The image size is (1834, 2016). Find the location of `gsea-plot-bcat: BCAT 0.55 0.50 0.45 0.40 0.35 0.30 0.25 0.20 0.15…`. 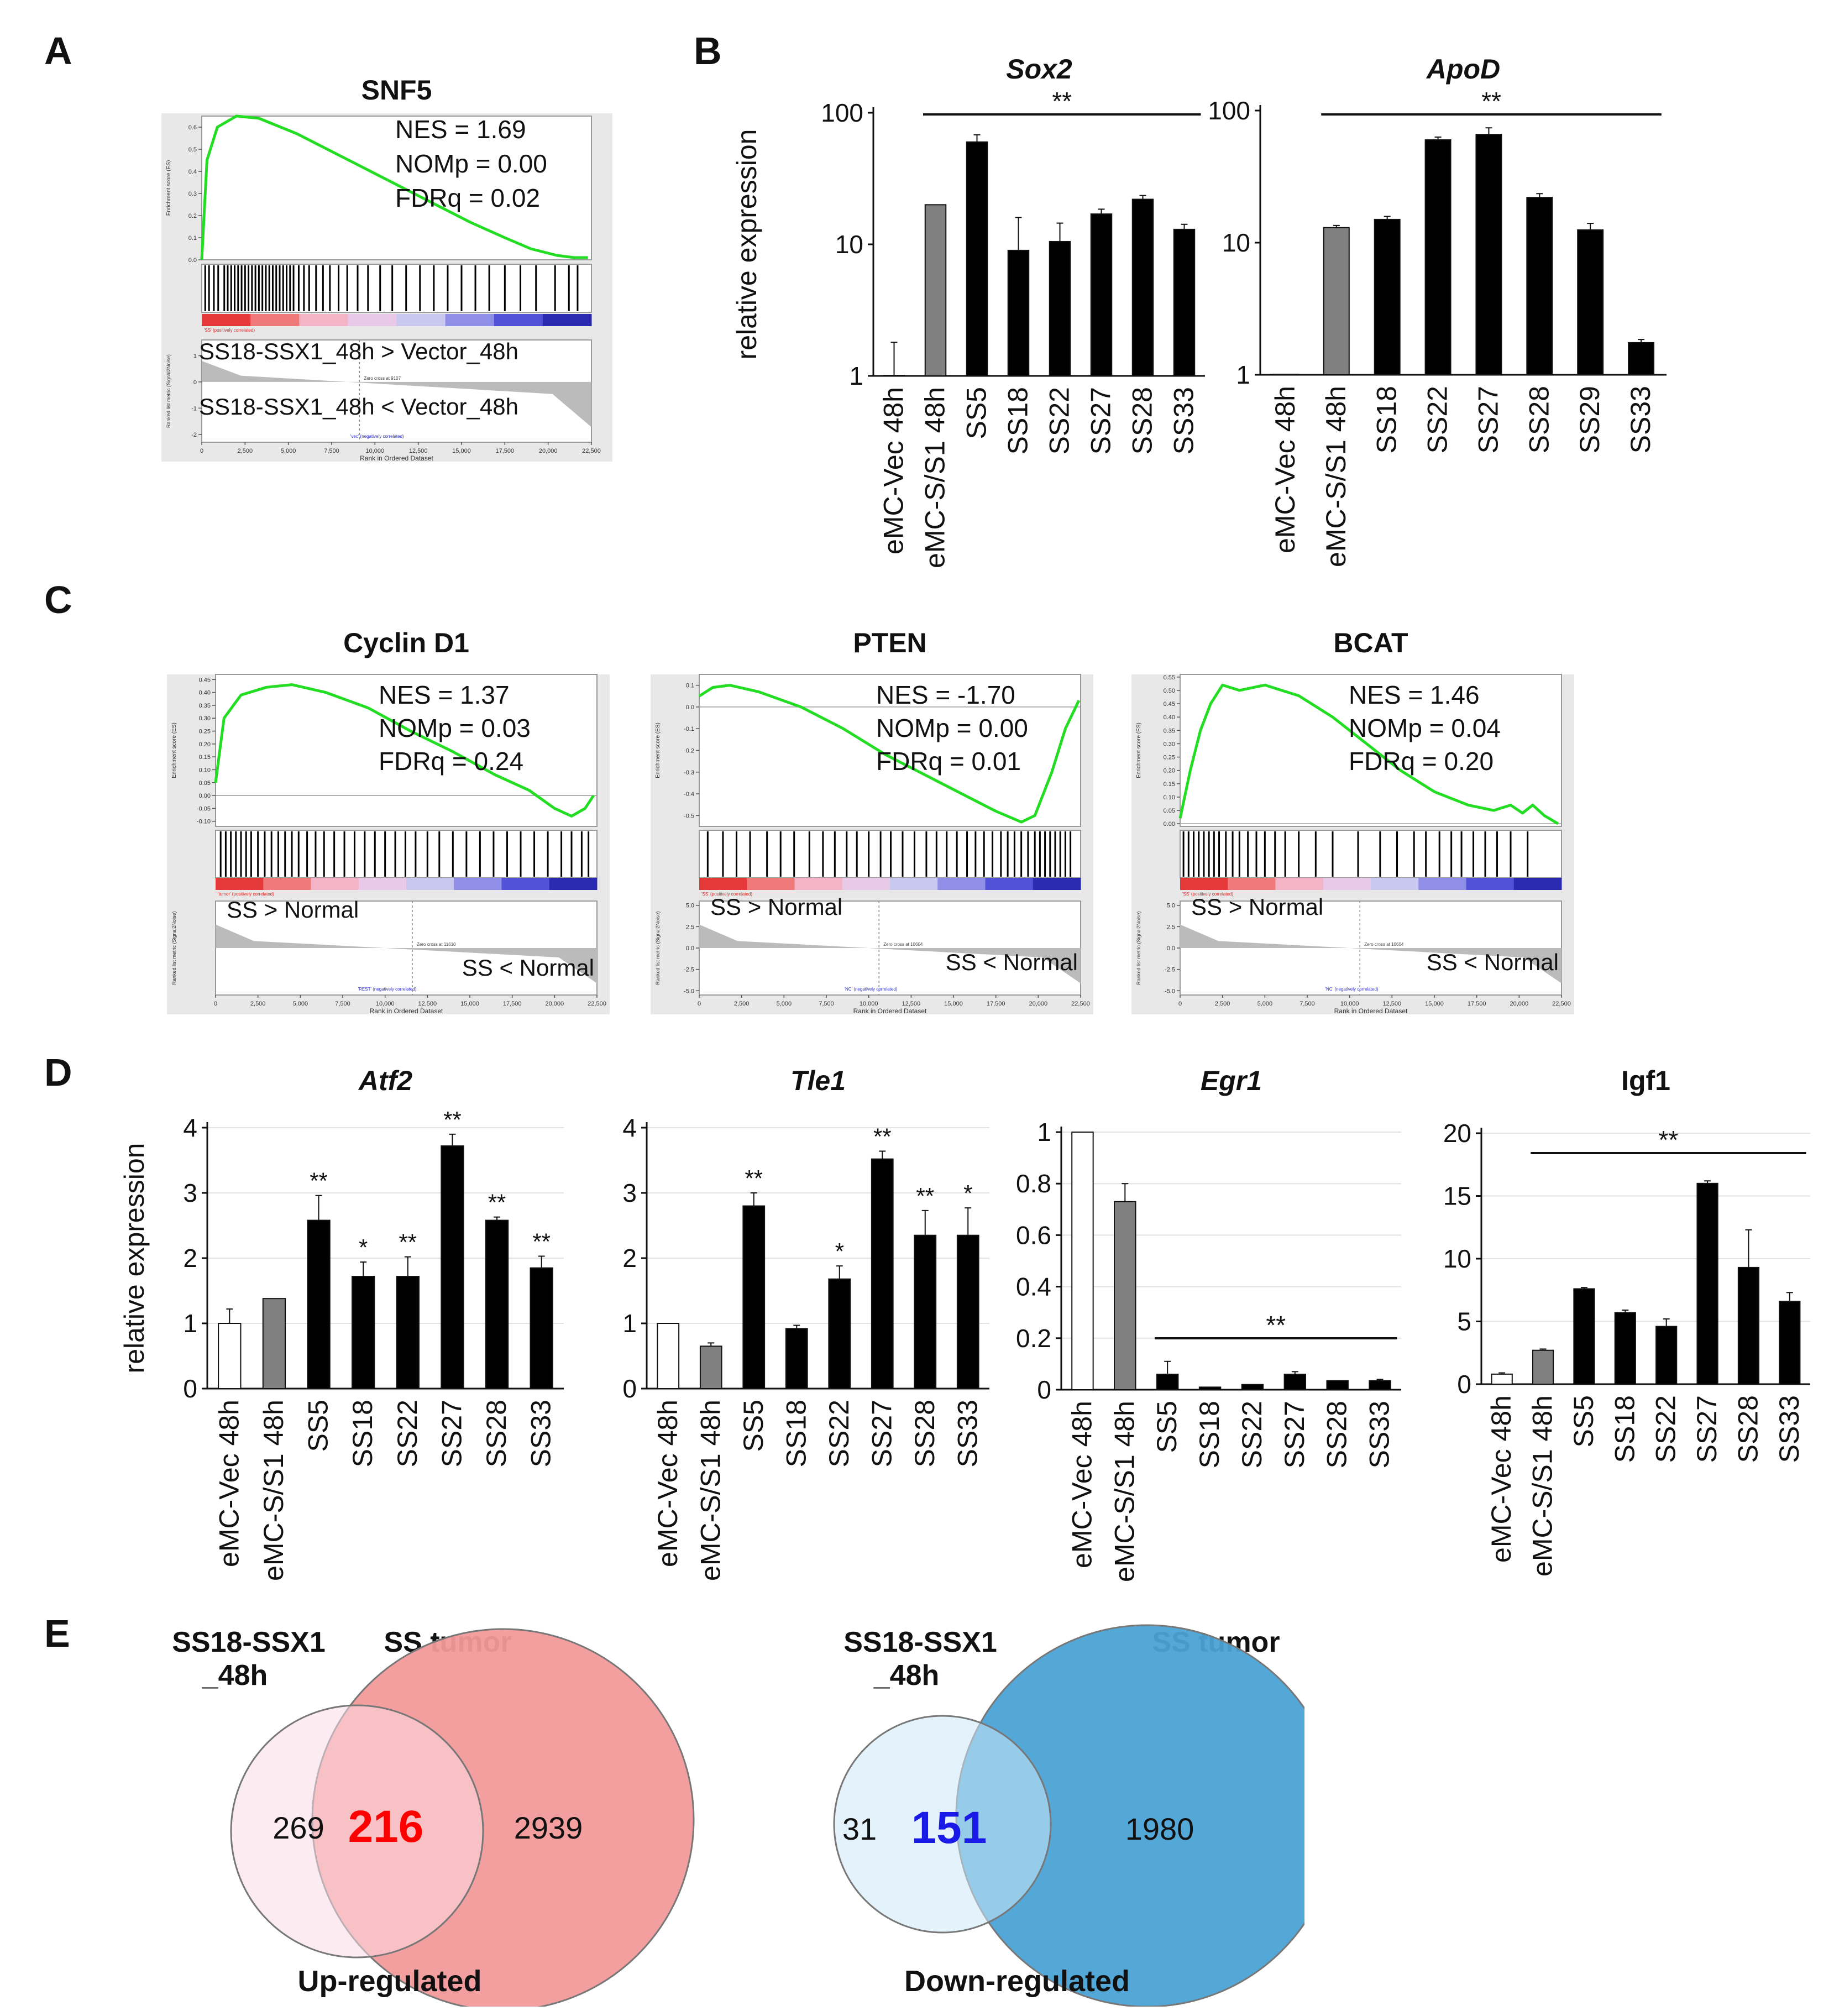

gsea-plot-bcat: BCAT 0.55 0.50 0.45 0.40 0.35 0.30 0.25 0.20 0.15… is located at coordinates (1352, 821).